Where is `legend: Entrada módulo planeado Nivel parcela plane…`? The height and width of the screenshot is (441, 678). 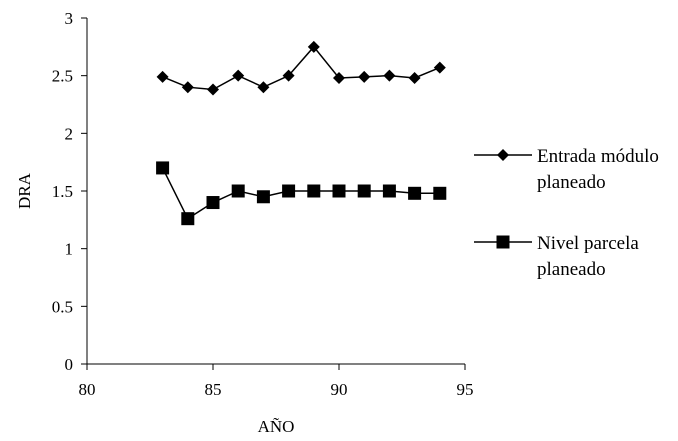 legend: Entrada módulo planeado Nivel parcela plane… is located at coordinates (566, 213).